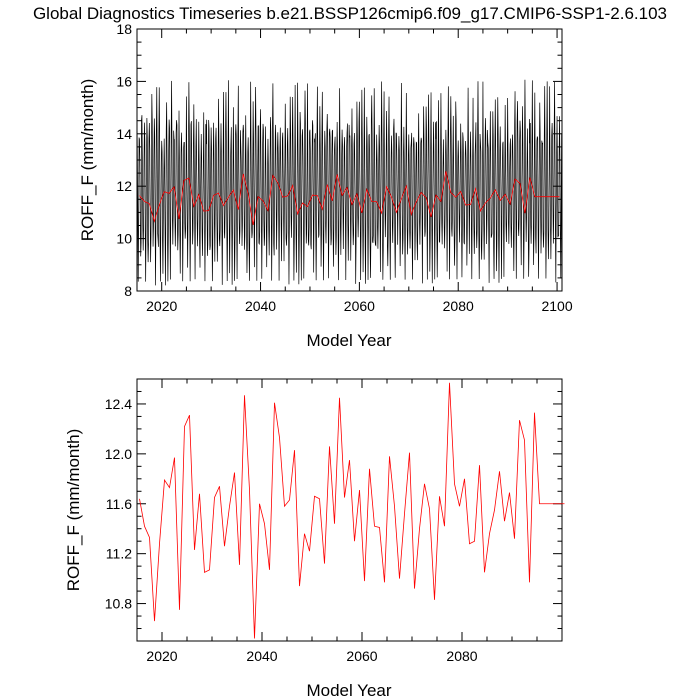 The width and height of the screenshot is (700, 700). What do you see at coordinates (311, 656) in the screenshot?
I see `x-tick-labels: 2020 2040 2060 2080` at bounding box center [311, 656].